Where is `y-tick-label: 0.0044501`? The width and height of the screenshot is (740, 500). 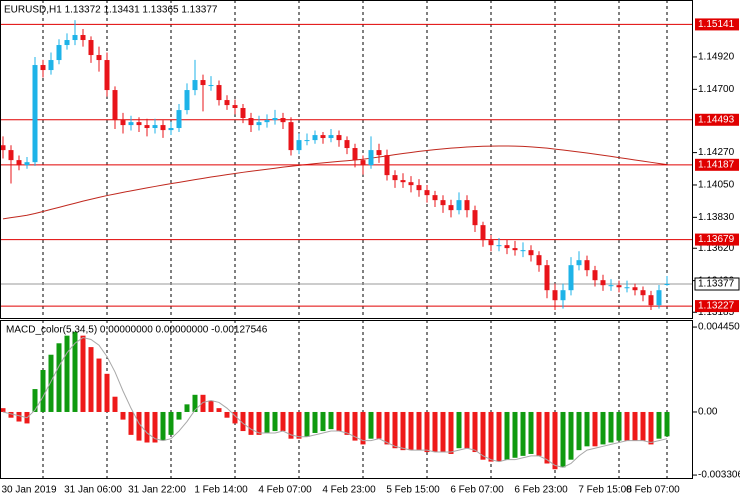
y-tick-label: 0.0044501 is located at coordinates (719, 327).